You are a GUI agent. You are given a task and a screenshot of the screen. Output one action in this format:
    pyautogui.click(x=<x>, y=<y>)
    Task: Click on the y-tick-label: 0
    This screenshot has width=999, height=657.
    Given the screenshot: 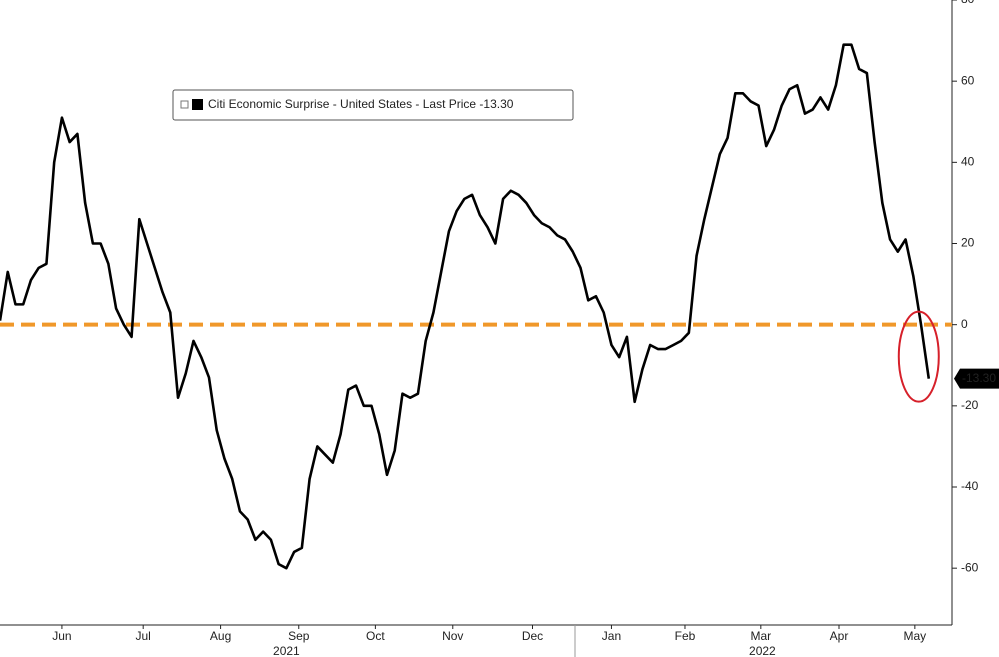 What is the action you would take?
    pyautogui.click(x=964, y=324)
    